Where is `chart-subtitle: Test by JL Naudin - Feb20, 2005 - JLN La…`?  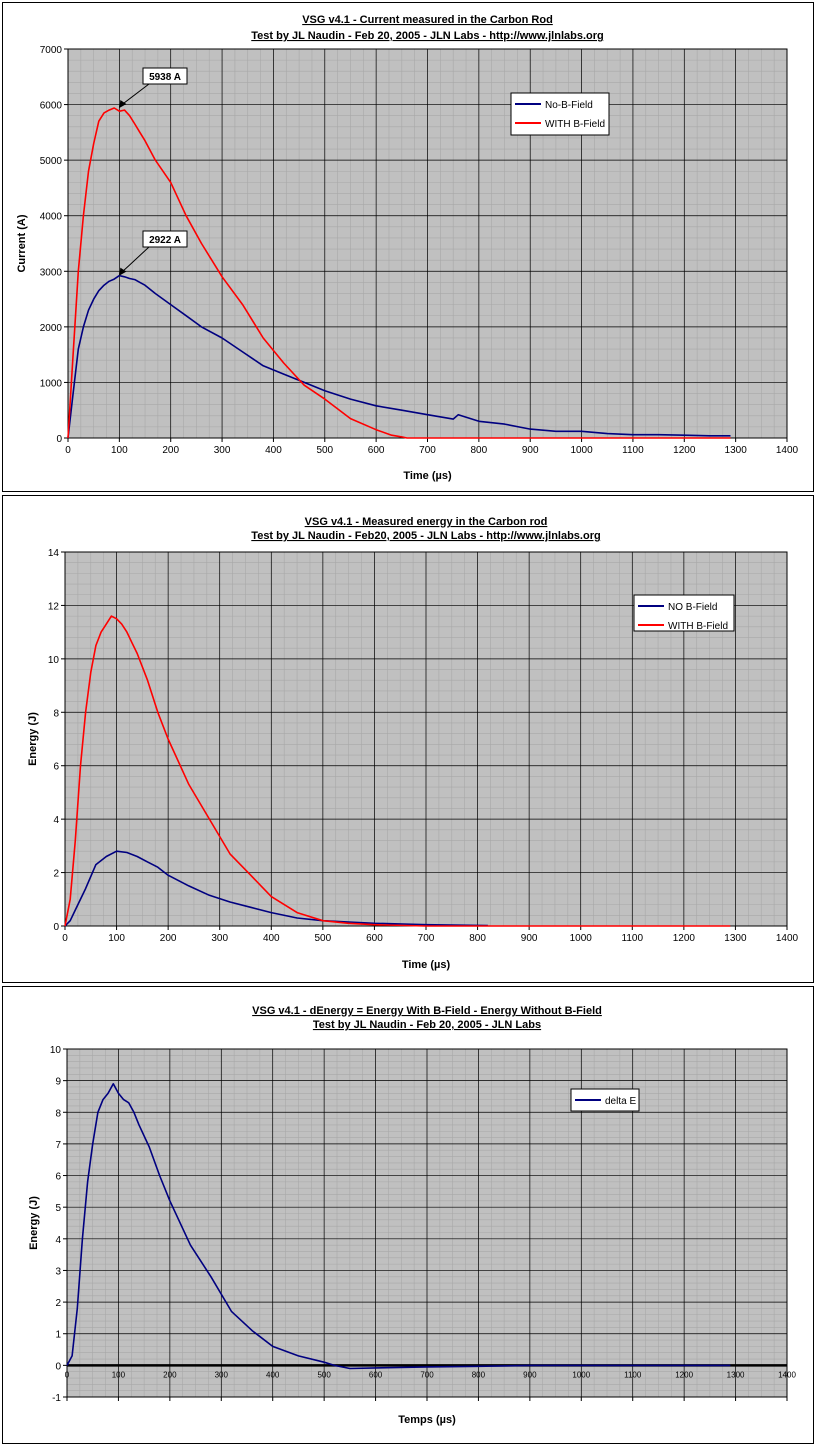 chart-subtitle: Test by JL Naudin - Feb20, 2005 - JLN La… is located at coordinates (425, 536).